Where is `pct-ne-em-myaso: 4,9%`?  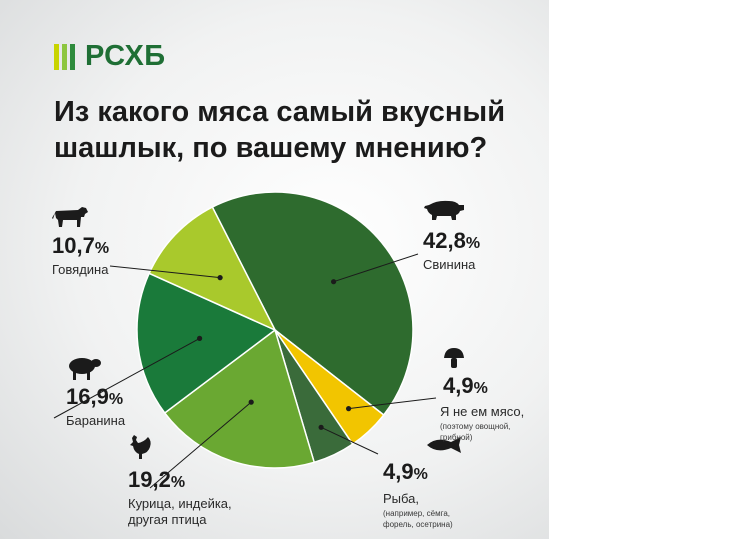
pct-ne-em-myaso: 4,9% is located at coordinates (465, 386).